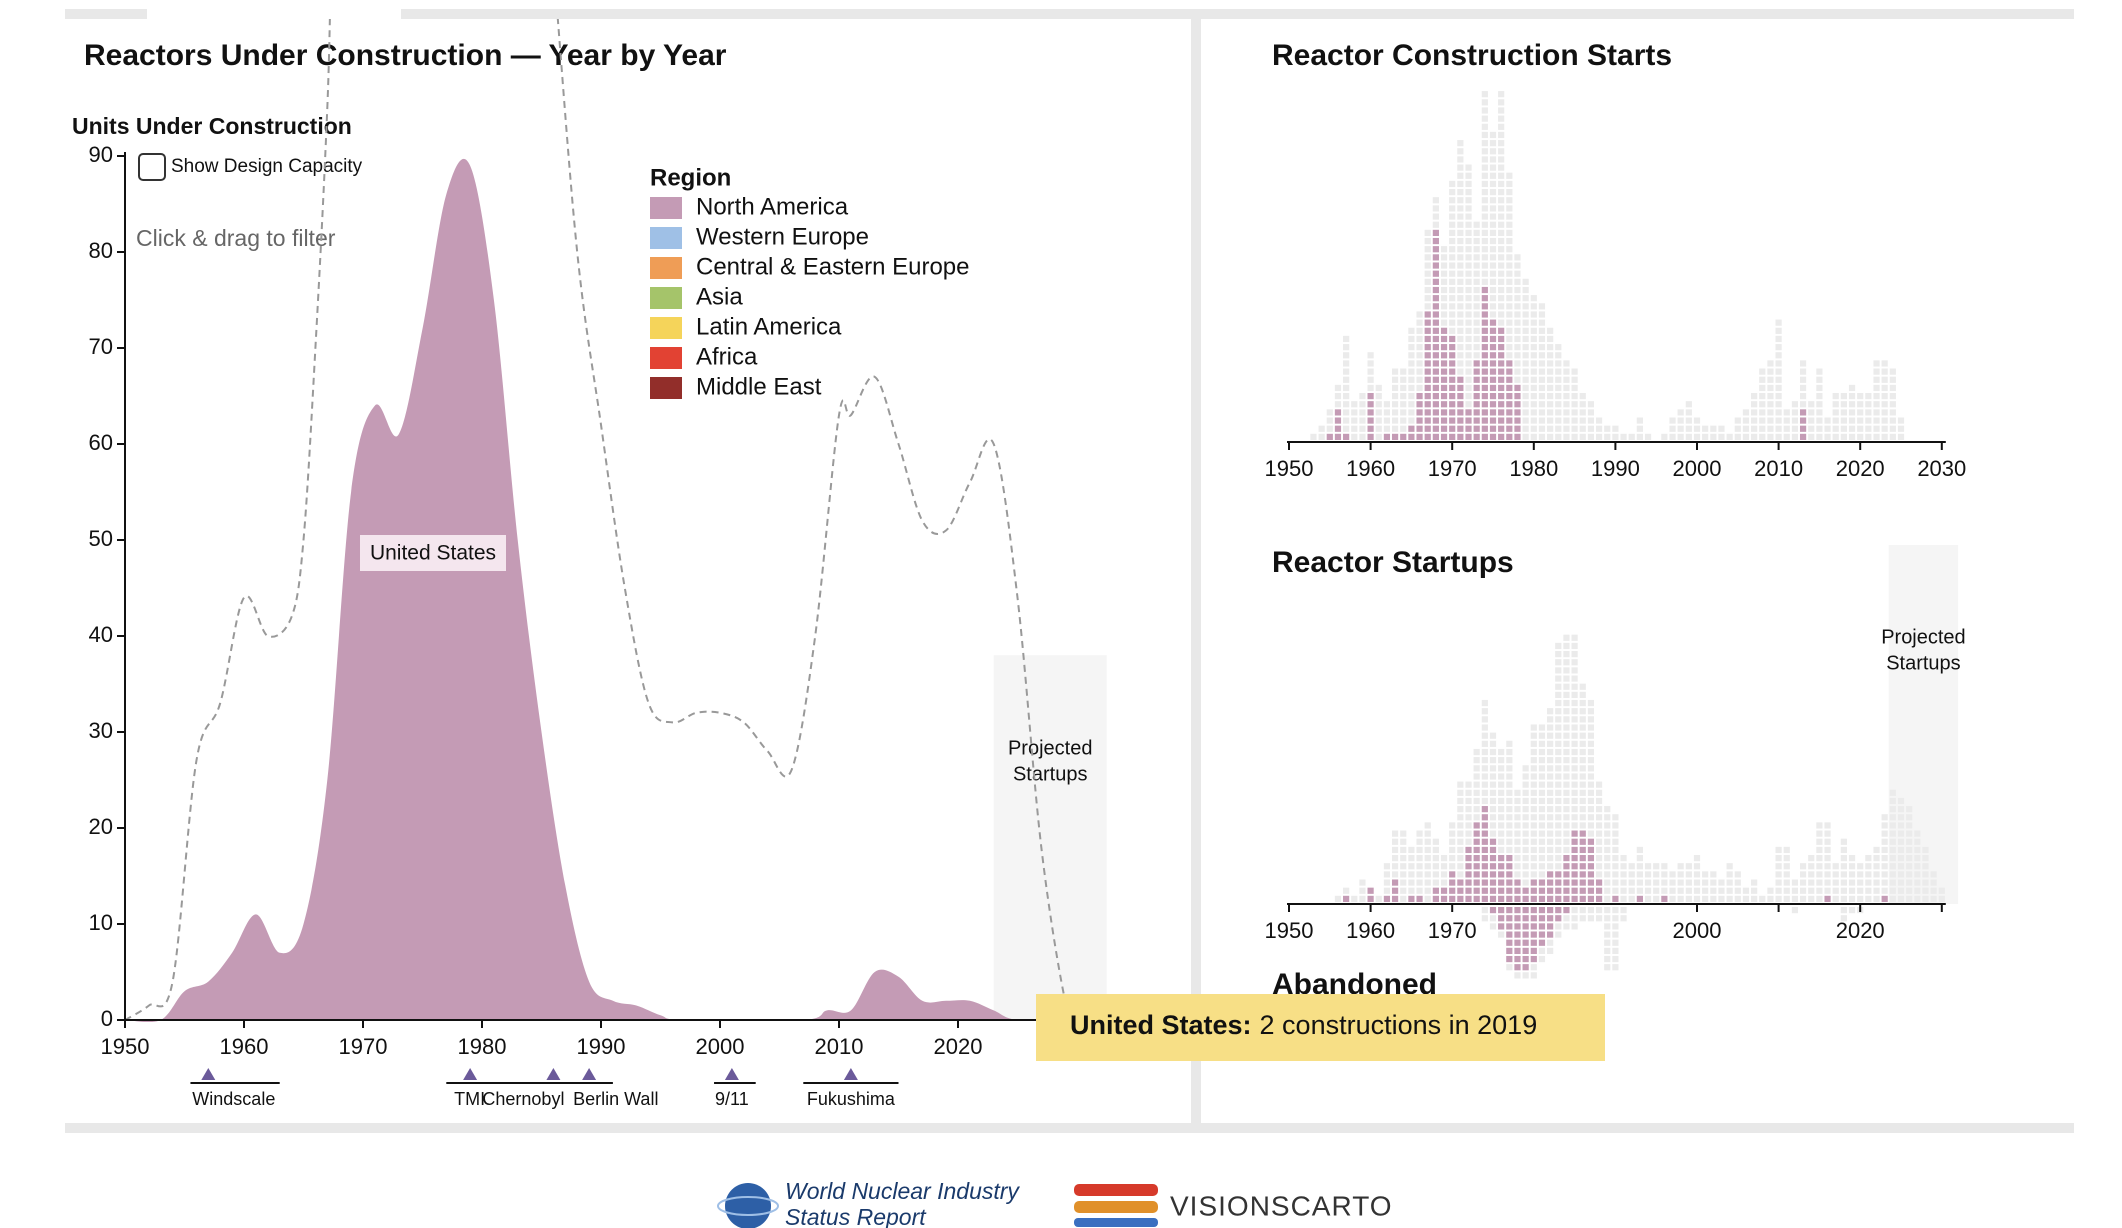 The image size is (2122, 1228). Describe the element at coordinates (267, 166) in the screenshot. I see `checkbox-label: Show Design Capacity` at that location.